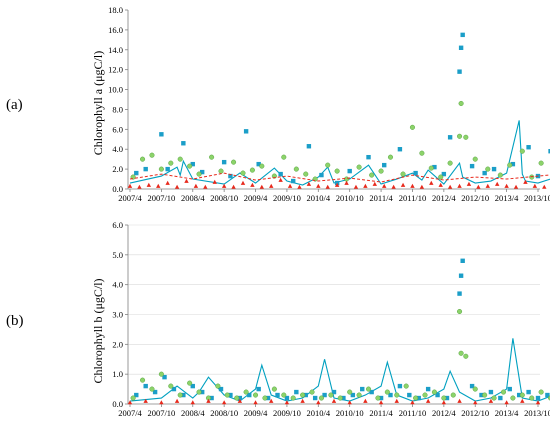 The height and width of the screenshot is (426, 550). What do you see at coordinates (14, 105) in the screenshot?
I see `panel-a-label: (a)` at bounding box center [14, 105].